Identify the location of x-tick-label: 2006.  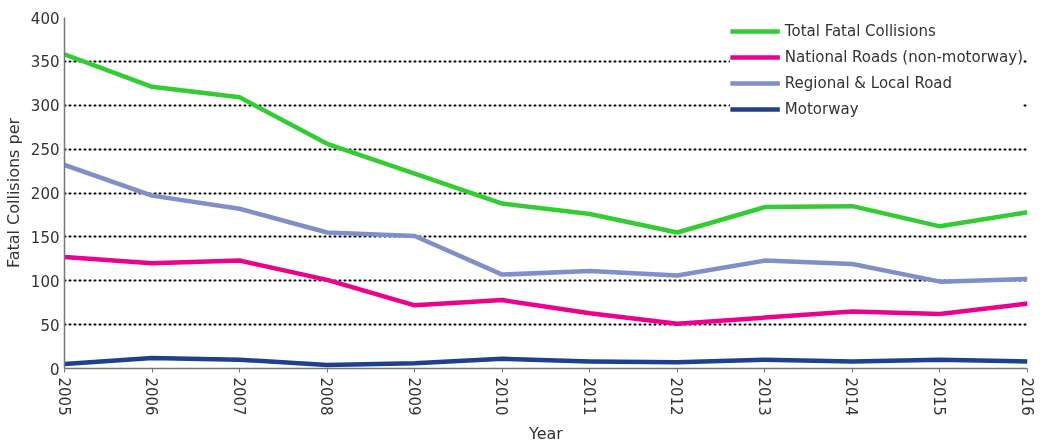
(151, 396).